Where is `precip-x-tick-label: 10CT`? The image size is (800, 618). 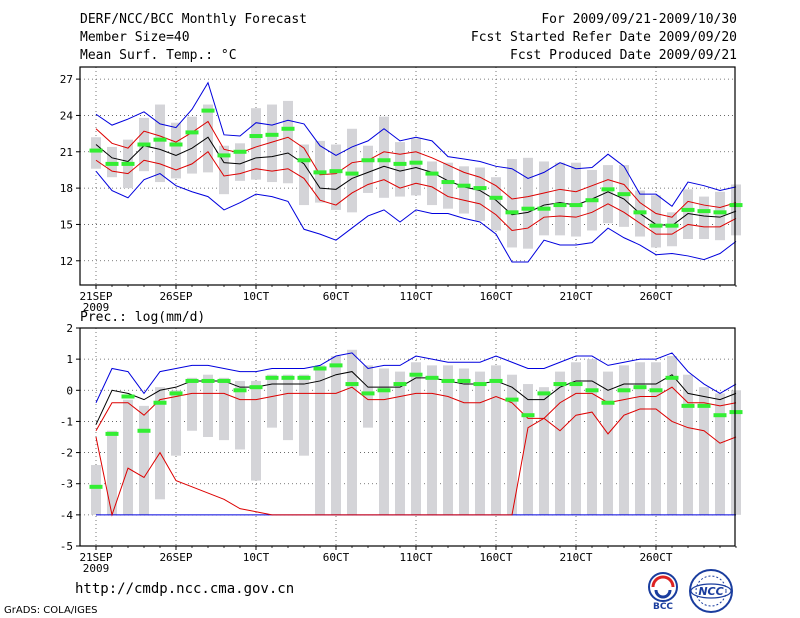 precip-x-tick-label: 10CT is located at coordinates (256, 557).